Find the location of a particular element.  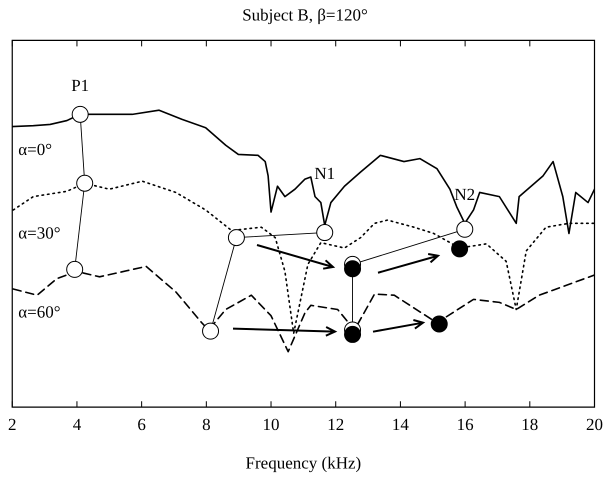

x-tick-label: 8 is located at coordinates (206, 424).